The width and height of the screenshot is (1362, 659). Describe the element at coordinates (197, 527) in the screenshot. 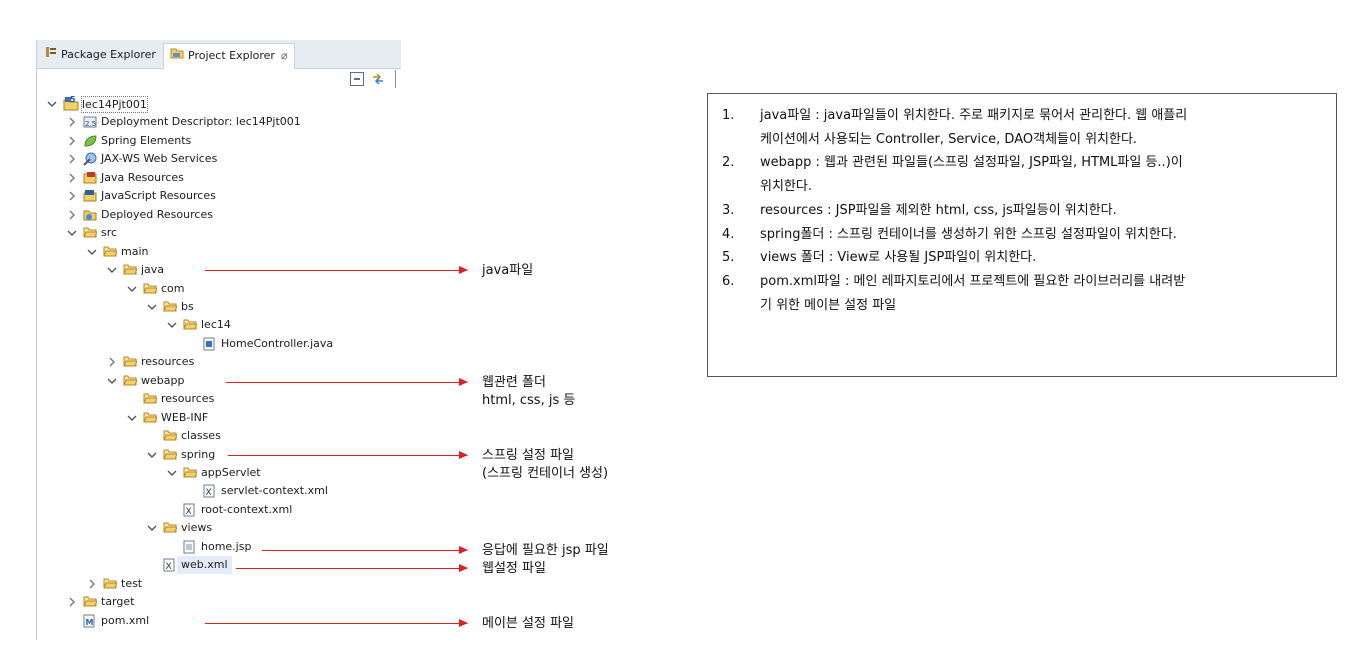

I see `tree-item-label: views` at that location.